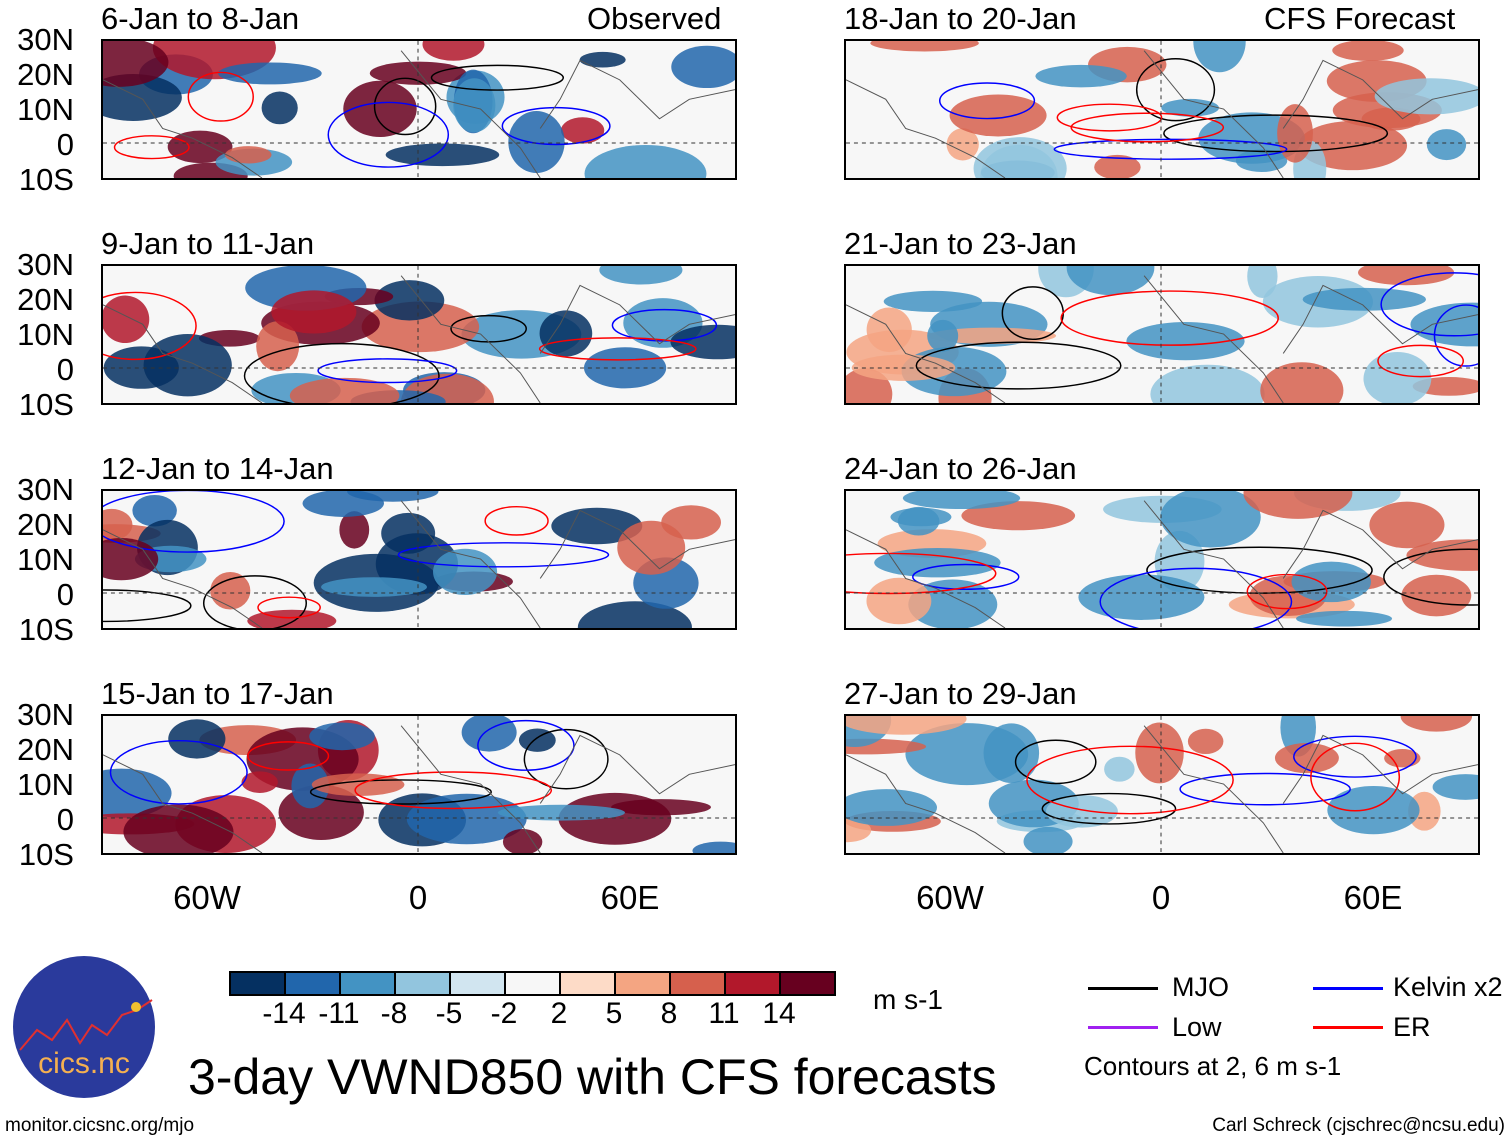 The height and width of the screenshot is (1142, 1510). Describe the element at coordinates (592, 1077) in the screenshot. I see `figure-title: 3-day VWND850 with CFS forecasts` at that location.